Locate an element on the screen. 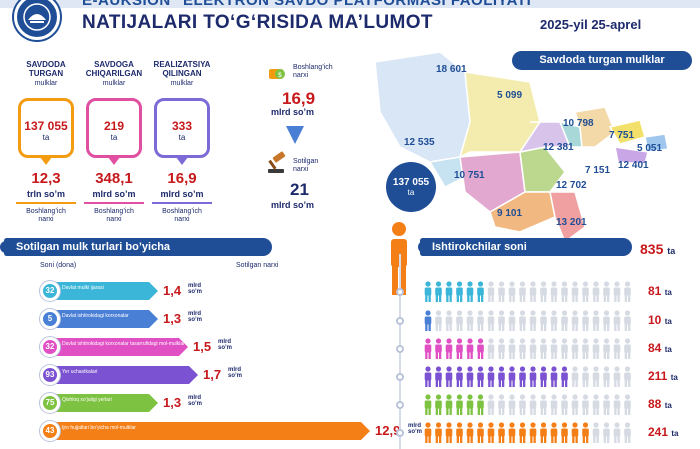 This screenshot has width=700, height=449. page-title: NATIJALARI TO‘G‘RISIDA MA’LUMOT is located at coordinates (257, 22).